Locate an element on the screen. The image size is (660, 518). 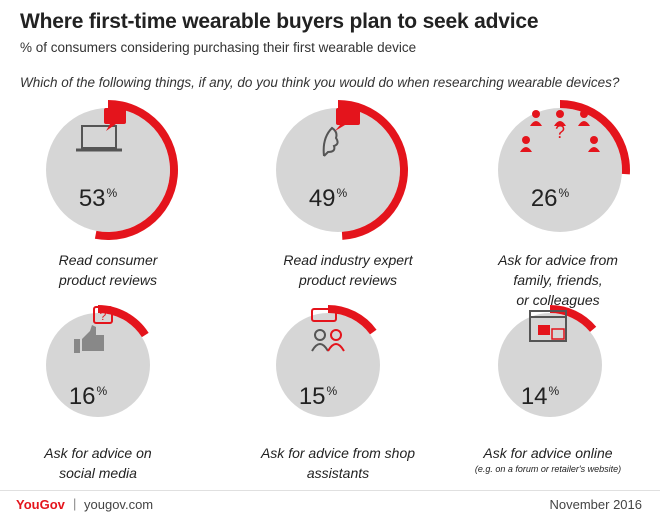
stat-tile-social-media: ? 16% Ask for advice on social media is located at coordinates (138, 395).